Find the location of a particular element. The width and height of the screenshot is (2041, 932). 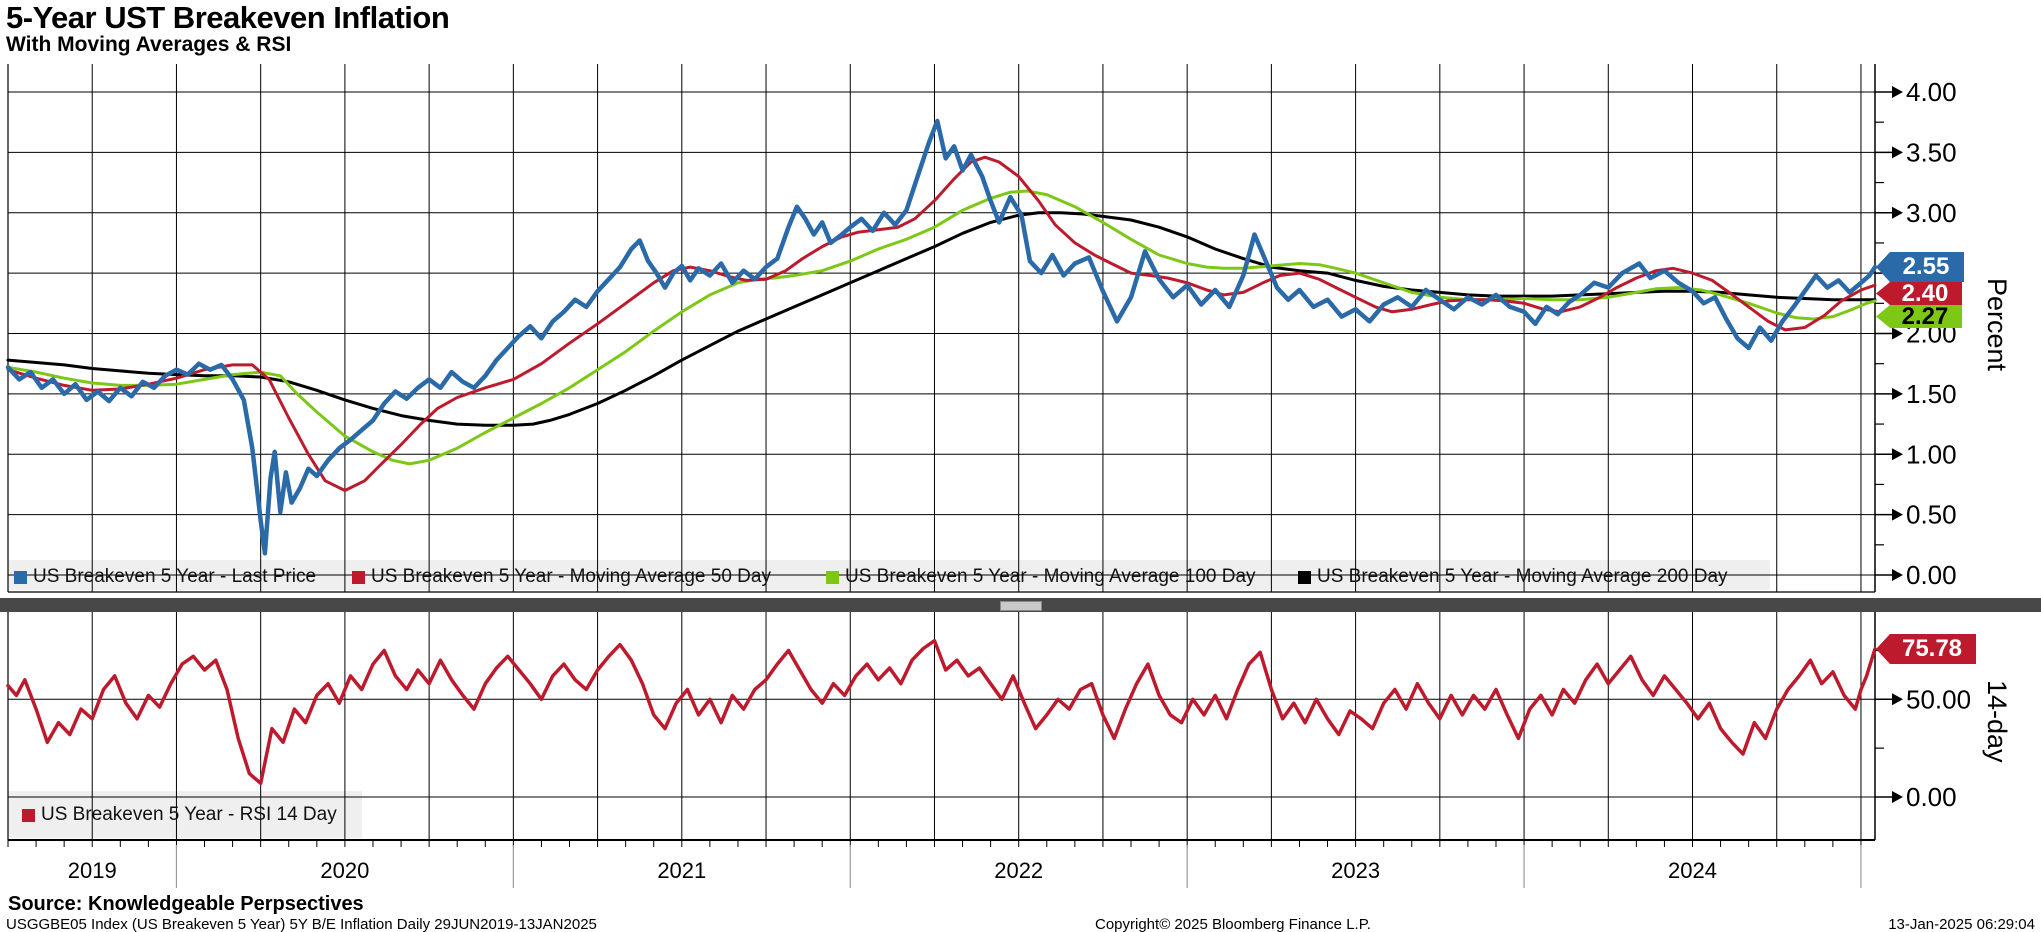

y-axis-tick-label: 1.50 is located at coordinates (1931, 394).